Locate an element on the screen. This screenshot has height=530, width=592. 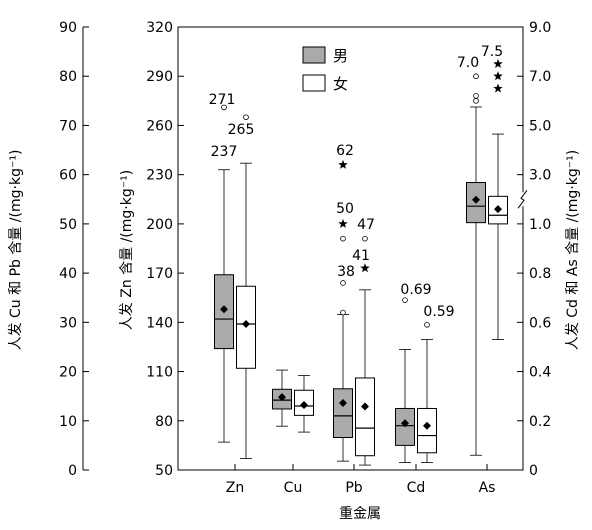
right-tick-label: 0.4 is located at coordinates (540, 373).